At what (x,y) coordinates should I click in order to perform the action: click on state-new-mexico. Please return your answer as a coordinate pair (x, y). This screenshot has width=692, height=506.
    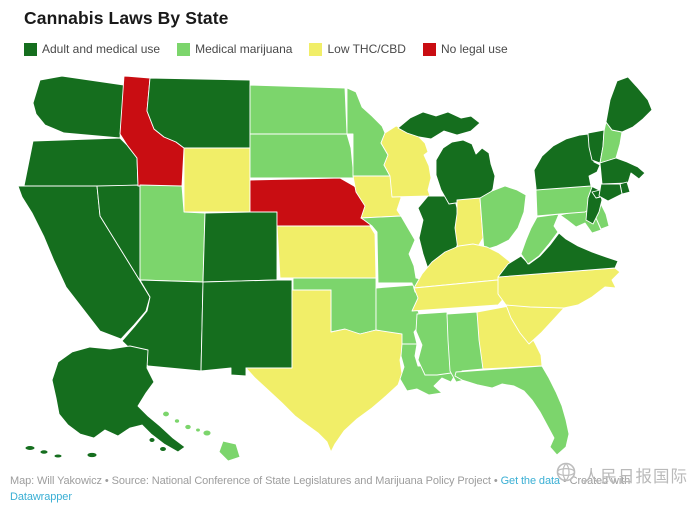
    Looking at the image, I should click on (246, 328).